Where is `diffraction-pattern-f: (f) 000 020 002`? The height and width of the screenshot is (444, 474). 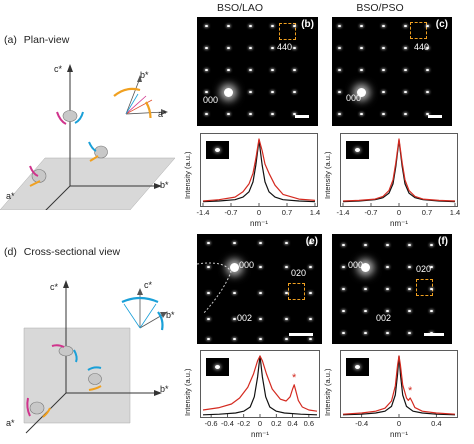 diffraction-pattern-f: (f) 000 020 002 is located at coordinates (392, 289).